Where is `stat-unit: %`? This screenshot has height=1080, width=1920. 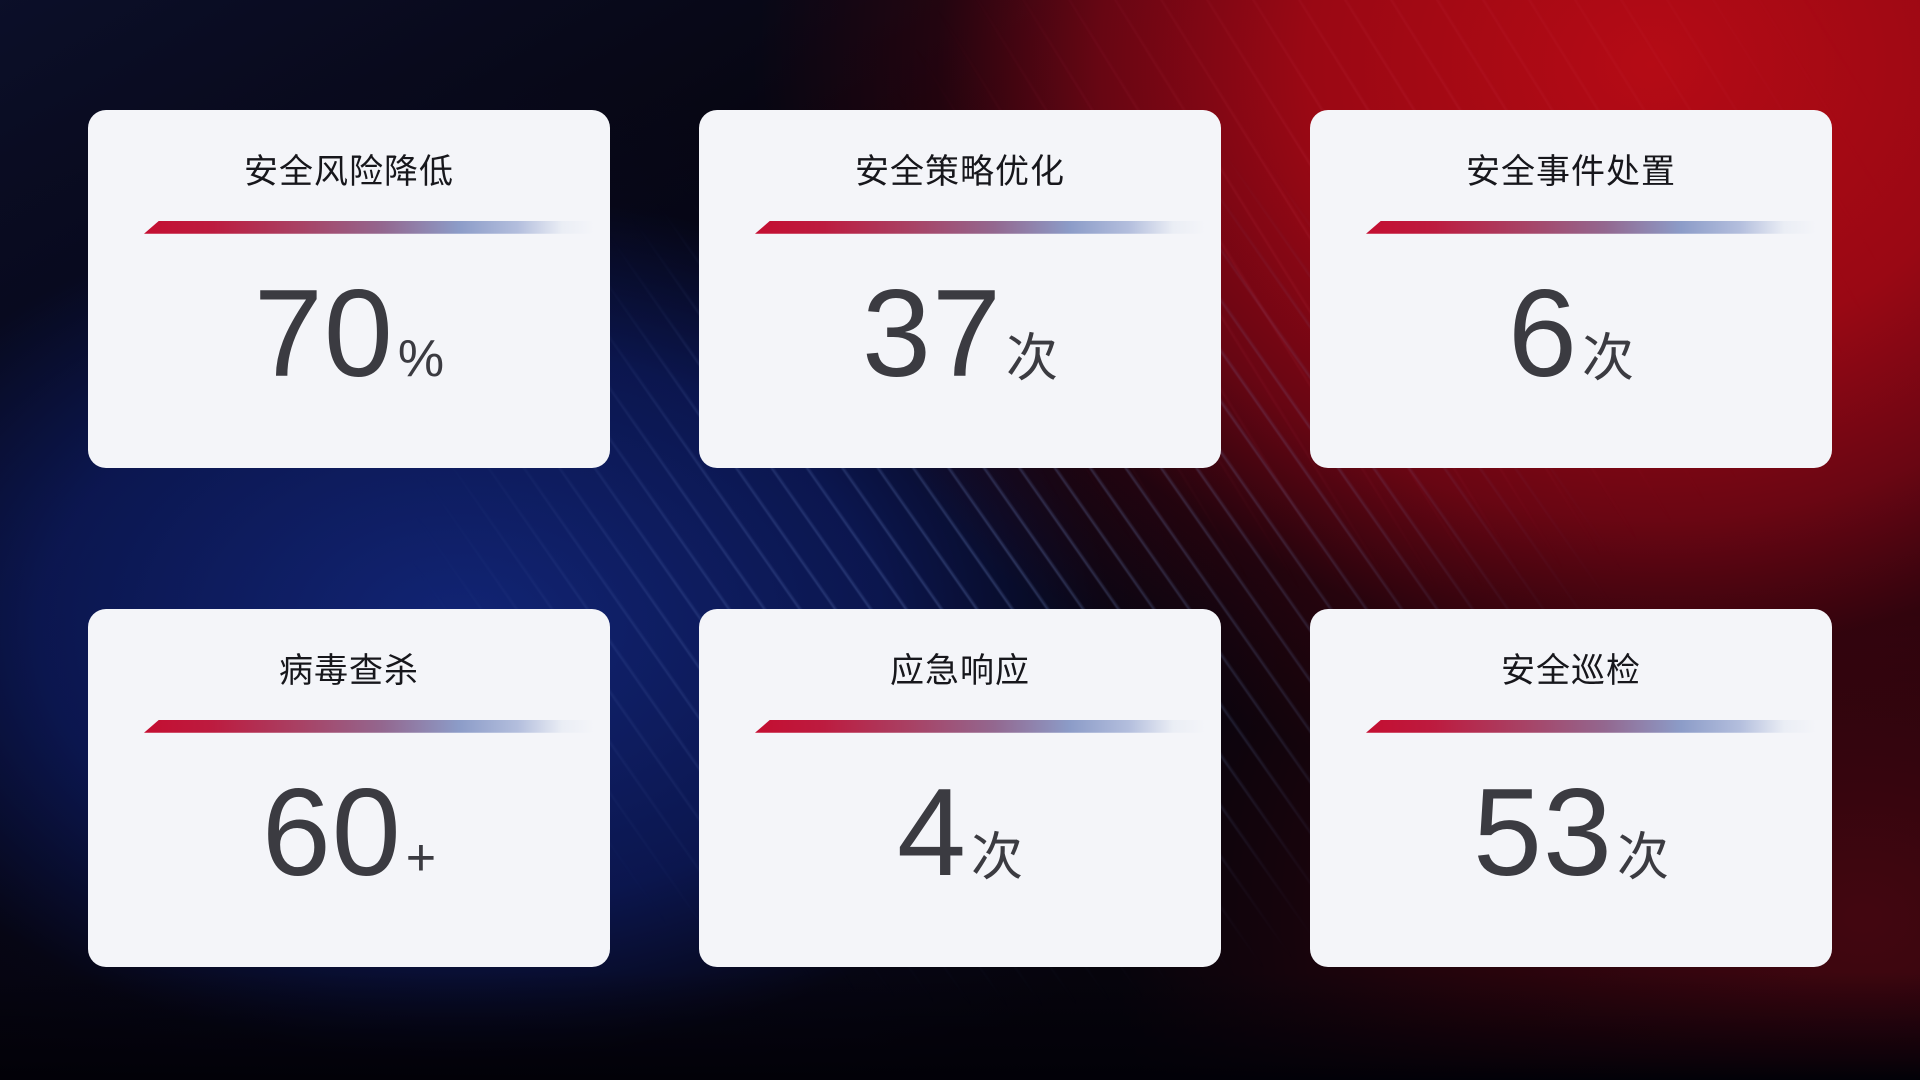
stat-unit: % is located at coordinates (421, 358).